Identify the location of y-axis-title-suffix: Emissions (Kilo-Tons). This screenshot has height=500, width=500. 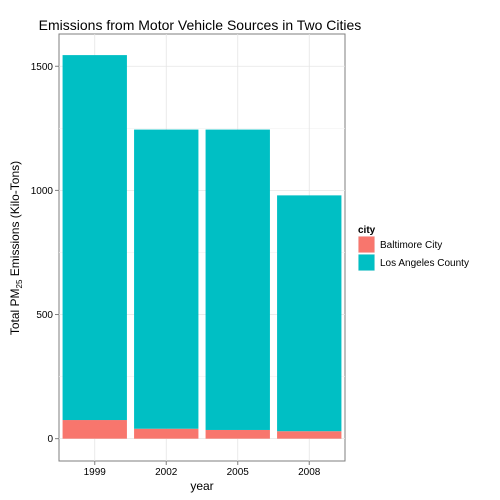
(15, 220).